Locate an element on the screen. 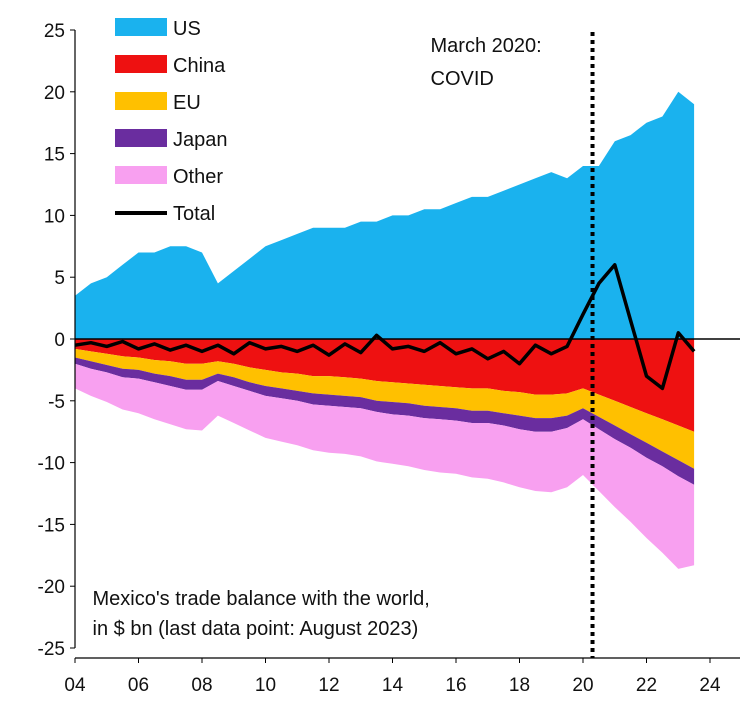  legend-label-other: Other is located at coordinates (198, 177).